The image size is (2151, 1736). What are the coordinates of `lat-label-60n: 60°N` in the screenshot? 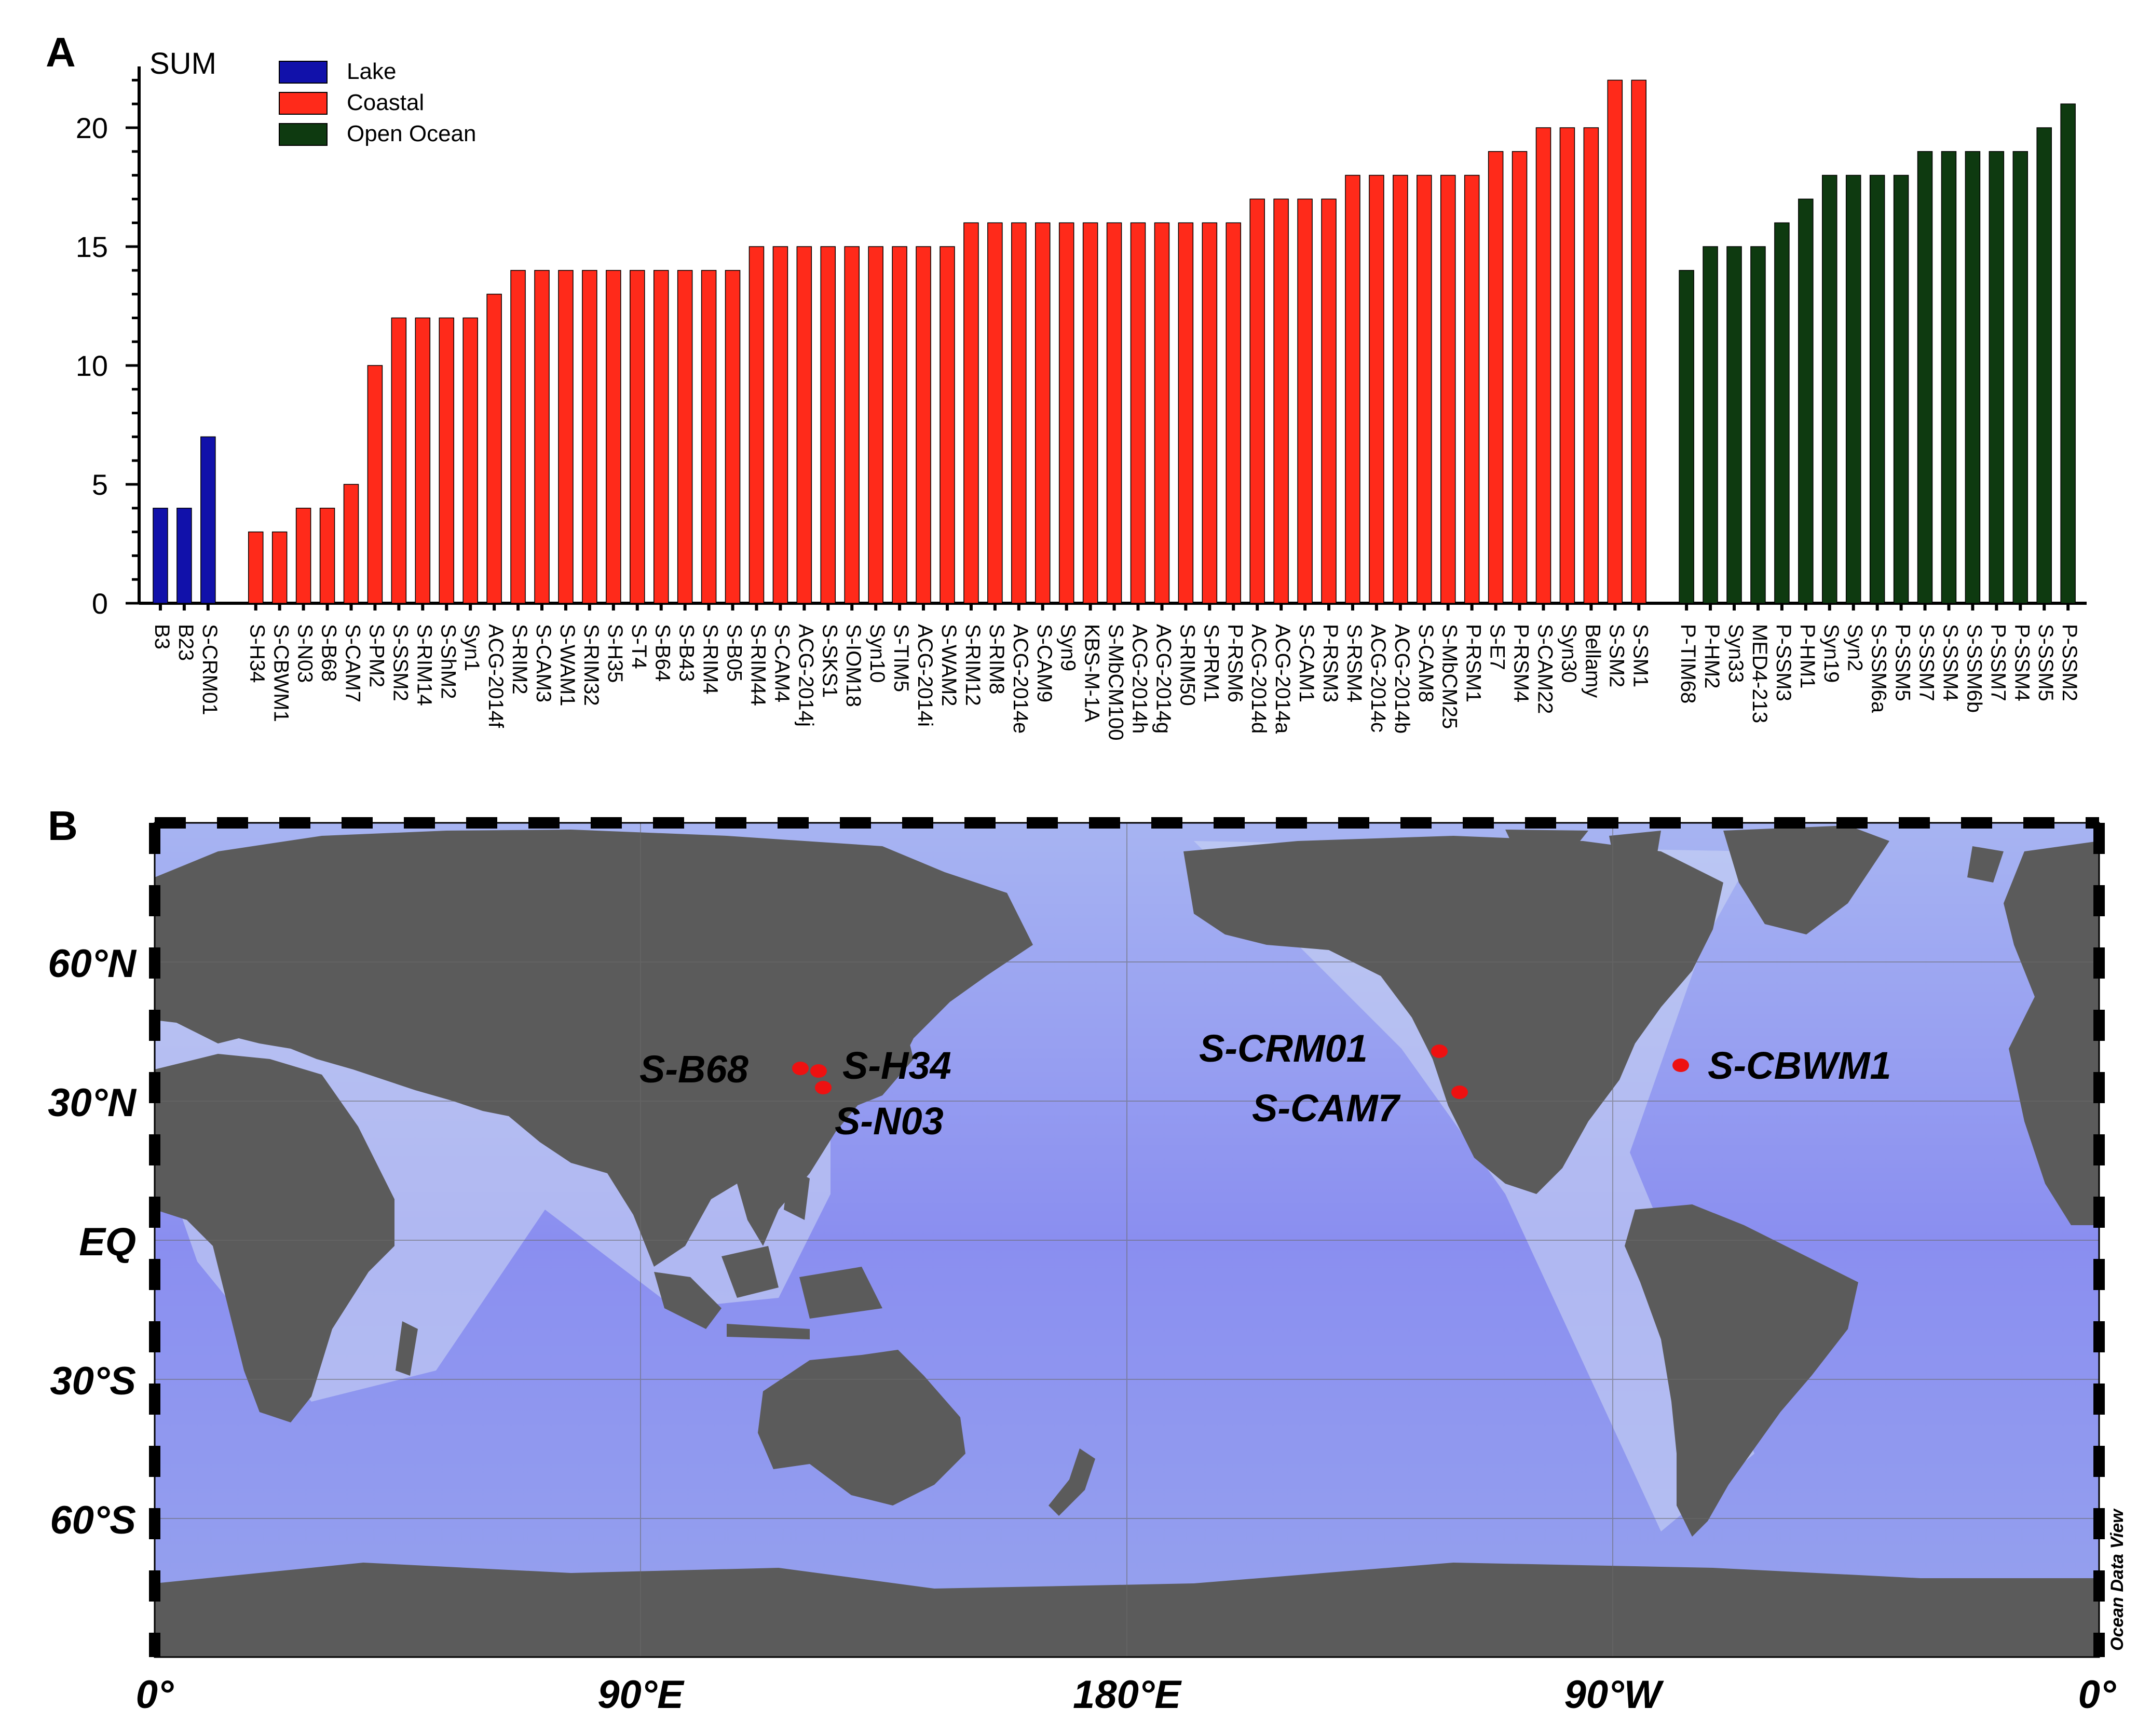 It's located at (92, 964).